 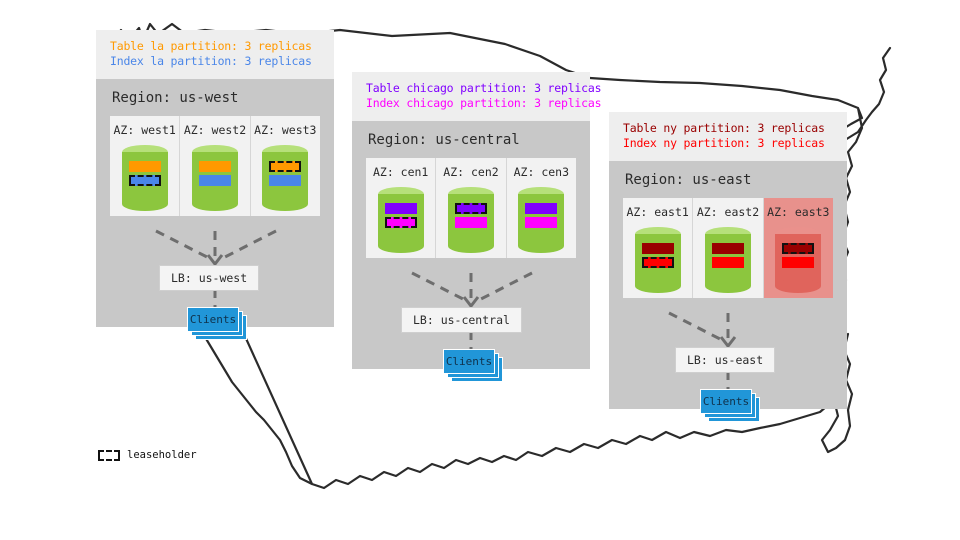 What do you see at coordinates (541, 172) in the screenshot?
I see `az-label: AZ: cen3` at bounding box center [541, 172].